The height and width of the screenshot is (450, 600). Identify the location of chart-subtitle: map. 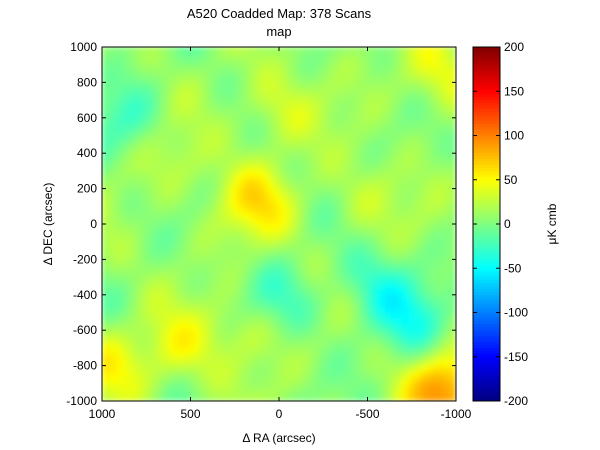
(278, 31).